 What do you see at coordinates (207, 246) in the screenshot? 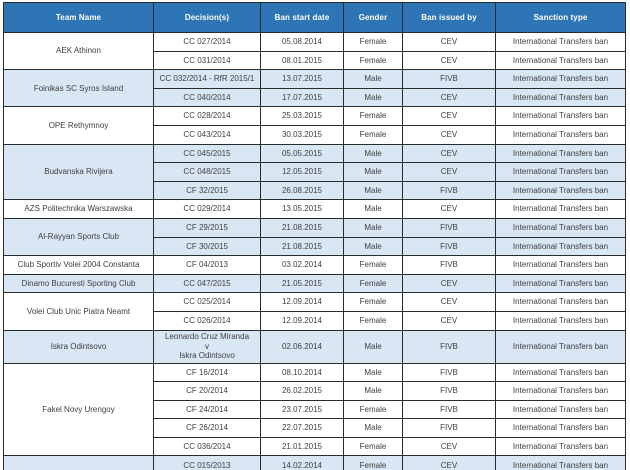
I see `decision-cell: CF 30/2015` at bounding box center [207, 246].